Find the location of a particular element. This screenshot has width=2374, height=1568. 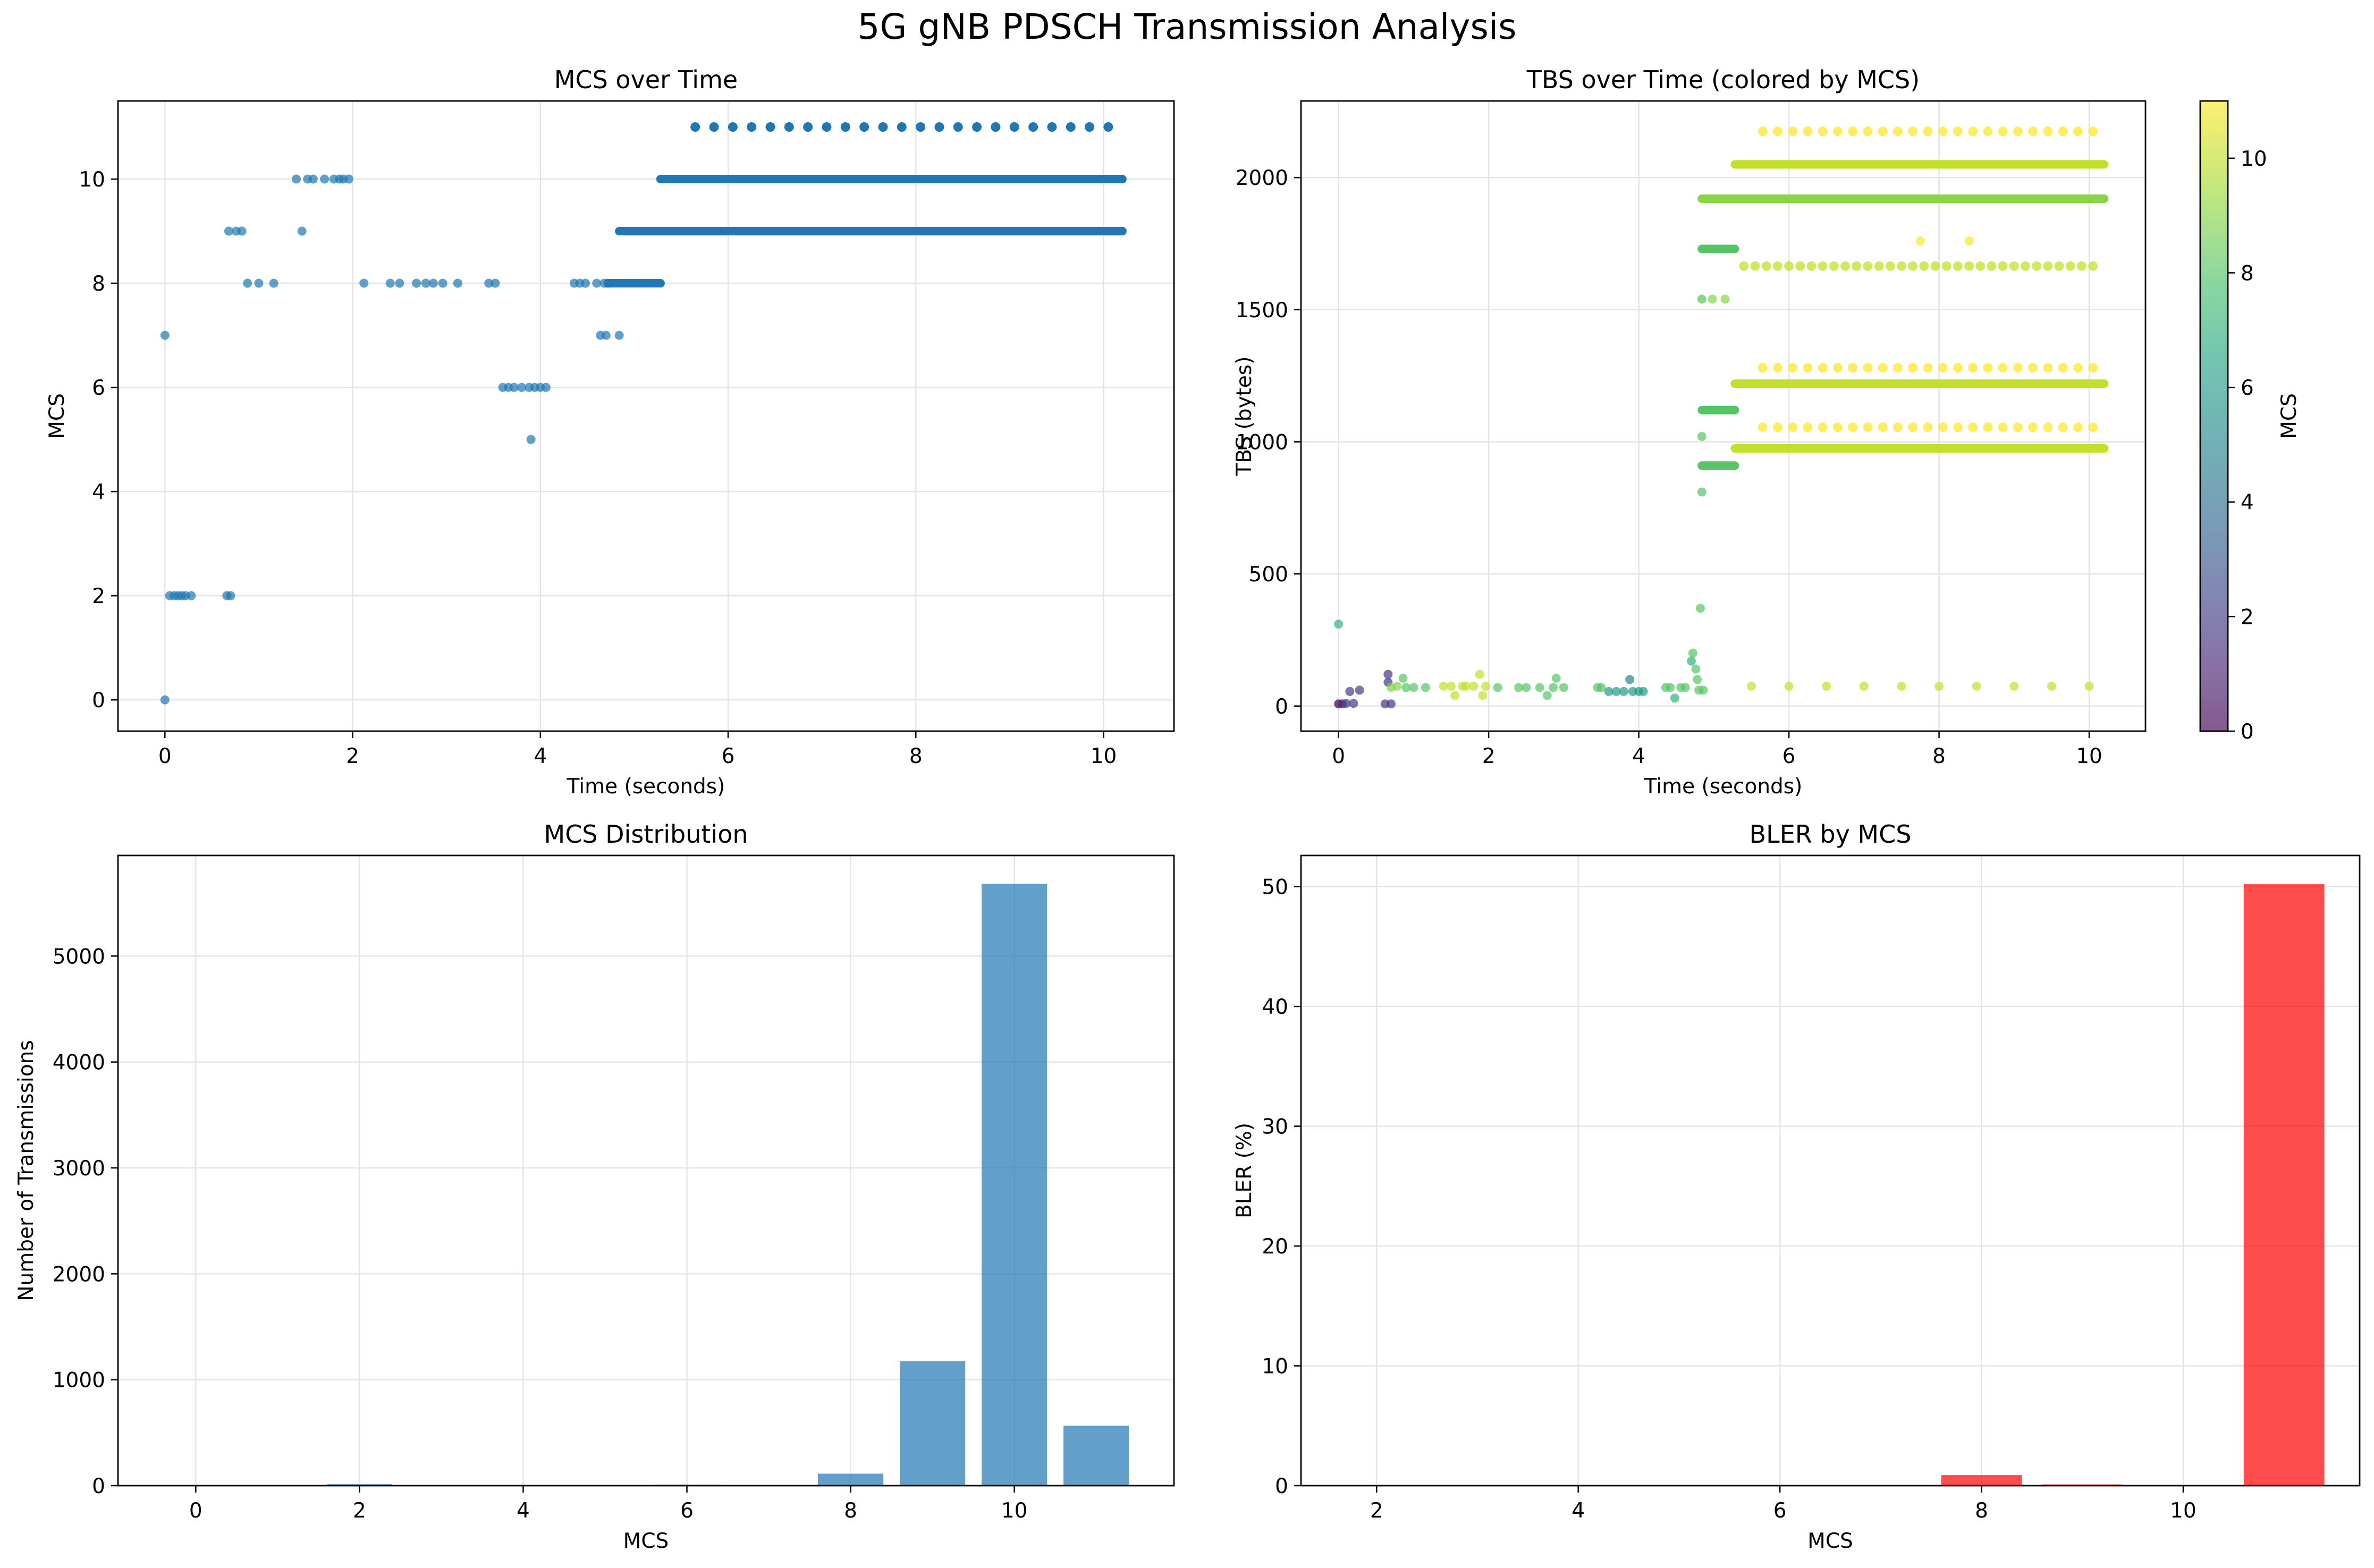

colorbar-label: MCS is located at coordinates (2289, 416).